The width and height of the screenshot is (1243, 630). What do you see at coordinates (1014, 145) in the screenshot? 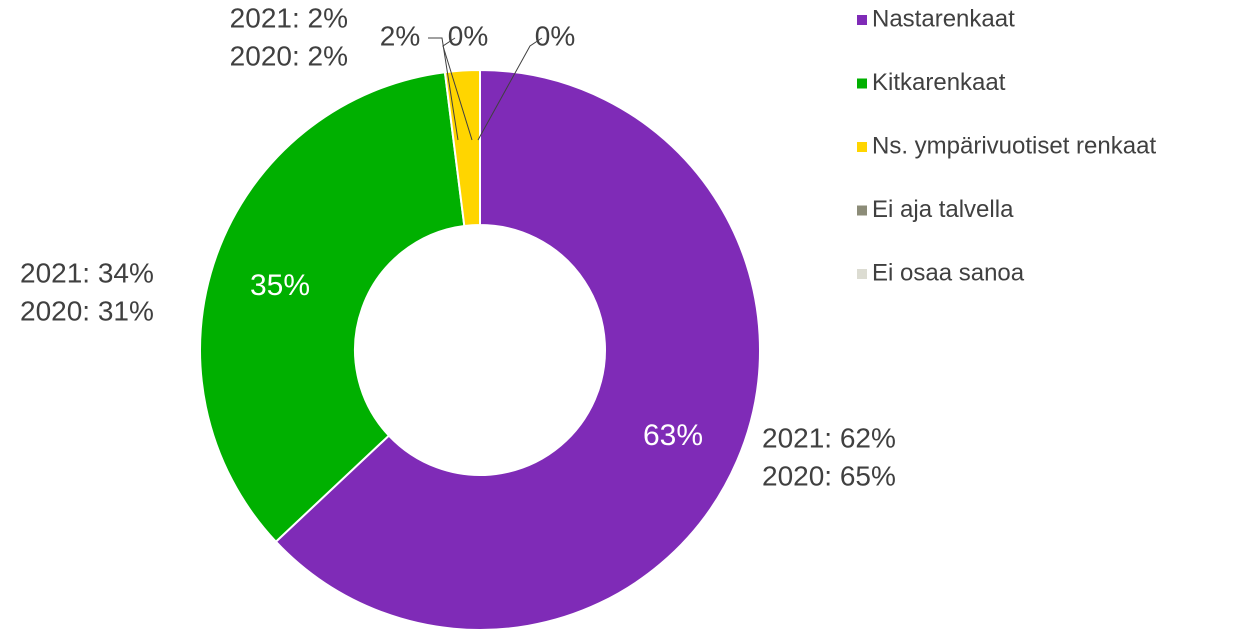
I see `legend-label: Ns. ympärivuotiset renkaat` at bounding box center [1014, 145].